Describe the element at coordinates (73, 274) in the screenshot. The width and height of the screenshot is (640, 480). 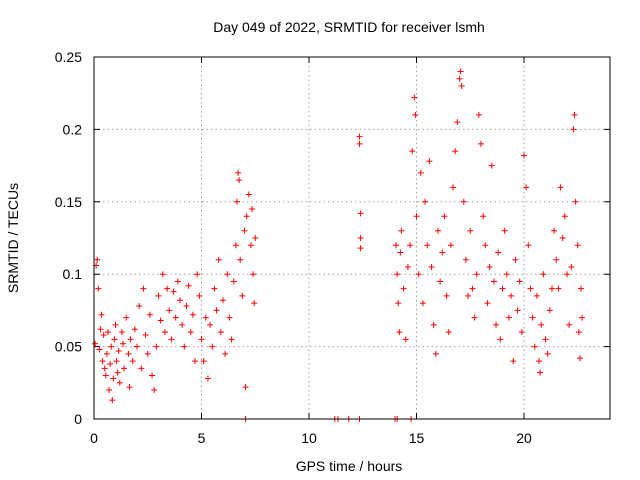
I see `y-tick-label: 0.1` at that location.